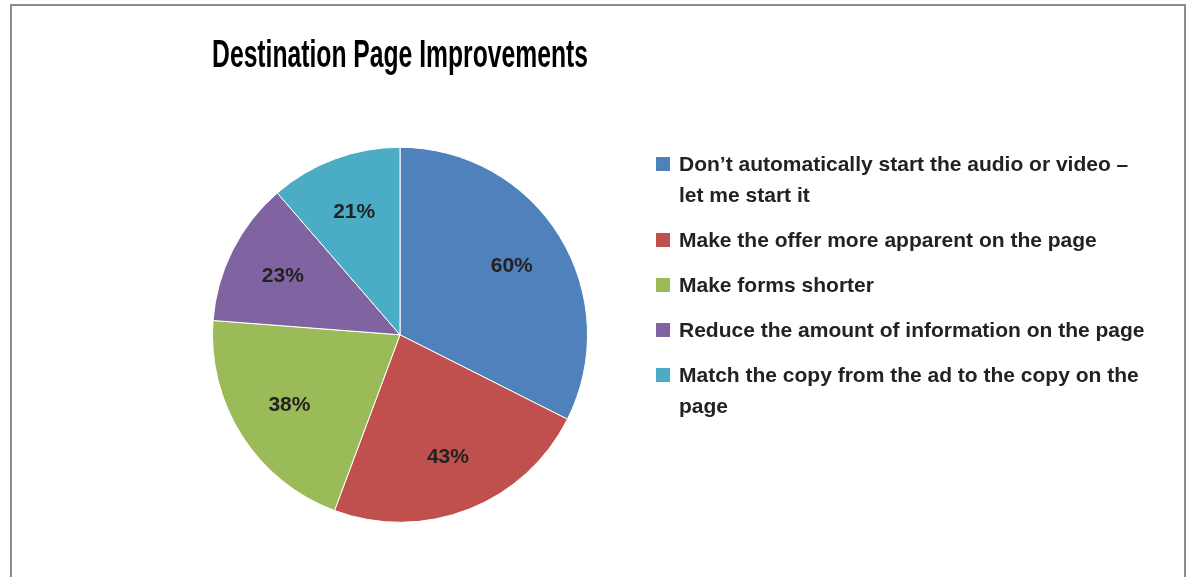  What do you see at coordinates (283, 274) in the screenshot?
I see `data-label: 23%` at bounding box center [283, 274].